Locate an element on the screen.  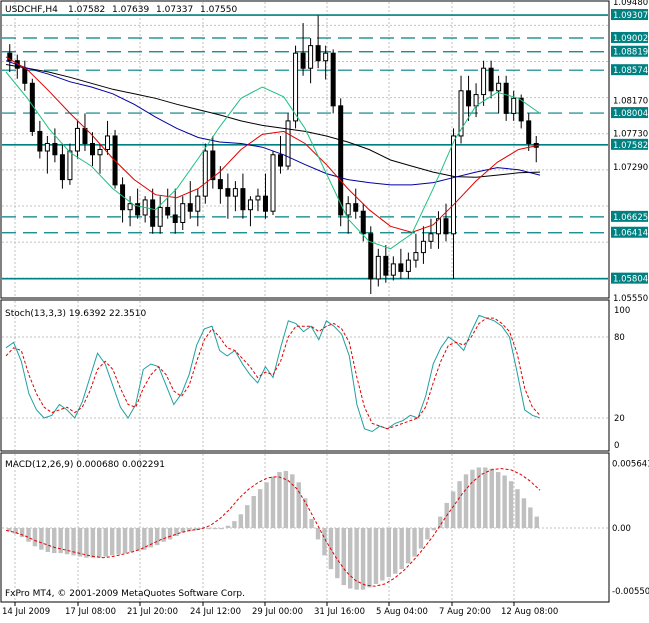
x-label: 29 Jul 00:00 is located at coordinates (277, 612).